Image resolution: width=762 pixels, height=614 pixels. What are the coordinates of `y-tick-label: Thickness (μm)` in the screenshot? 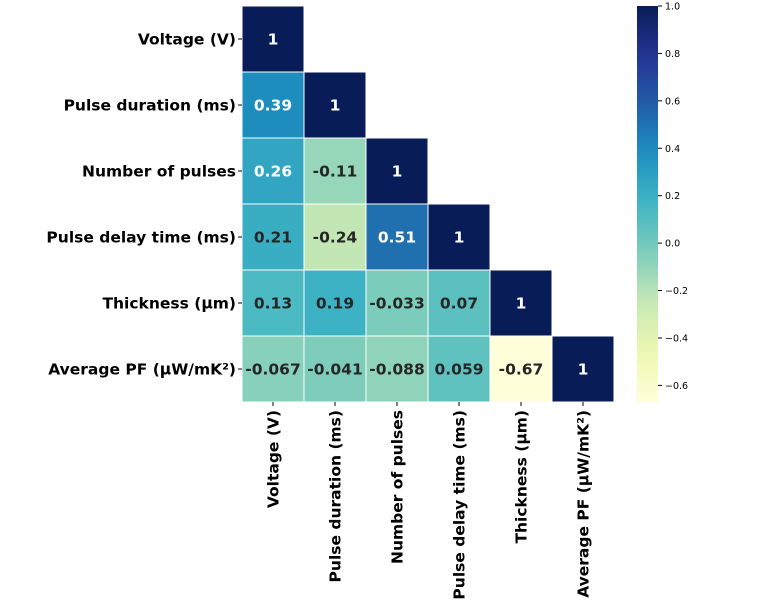 It's located at (169, 304).